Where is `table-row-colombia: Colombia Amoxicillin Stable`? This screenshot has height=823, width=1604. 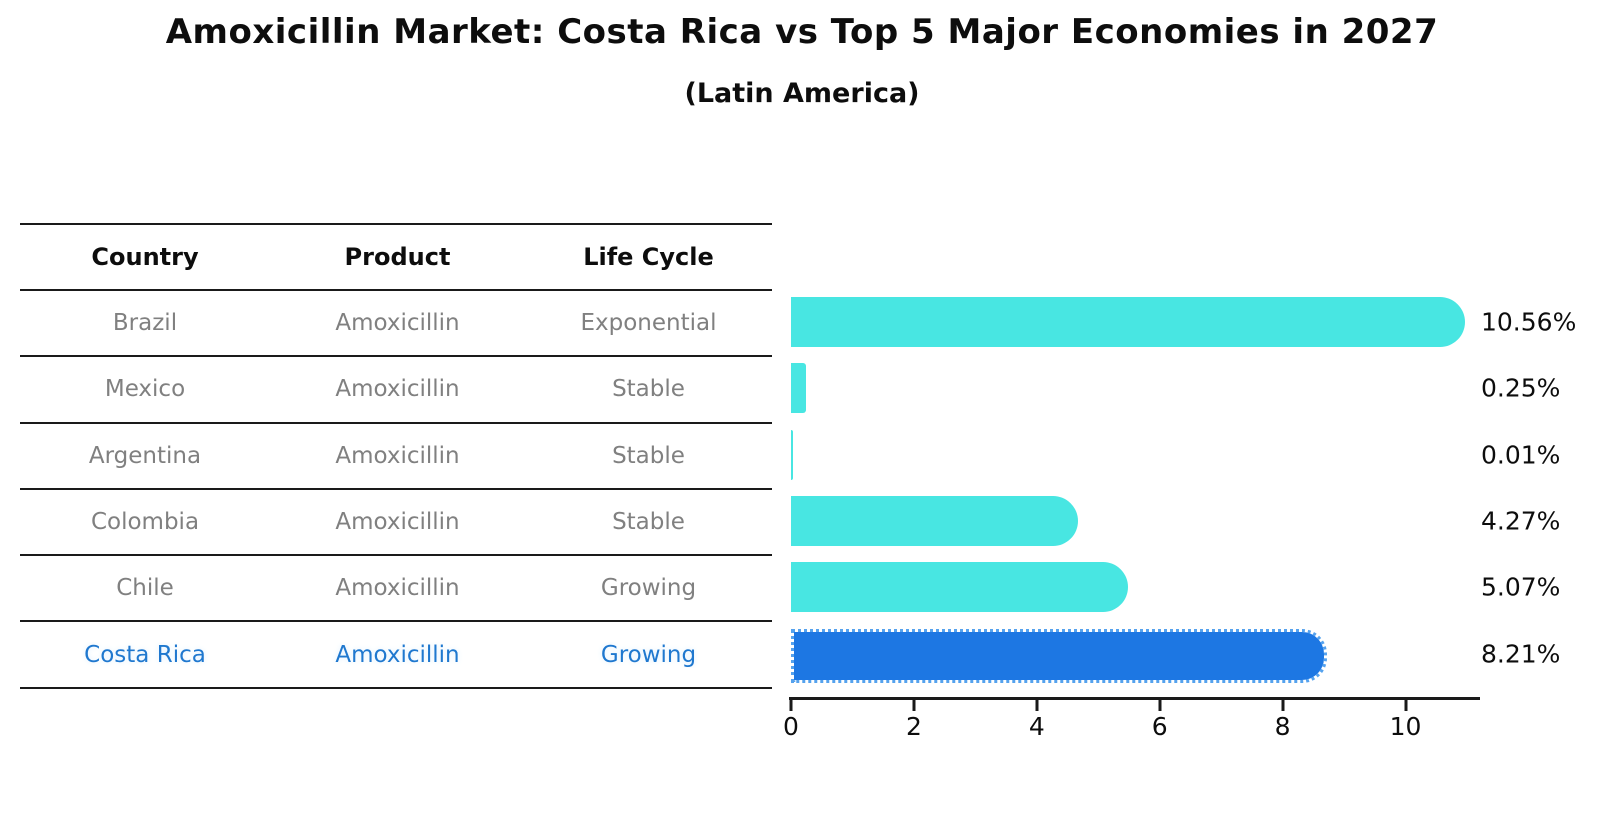
table-row-colombia: Colombia Amoxicillin Stable is located at coordinates (396, 523).